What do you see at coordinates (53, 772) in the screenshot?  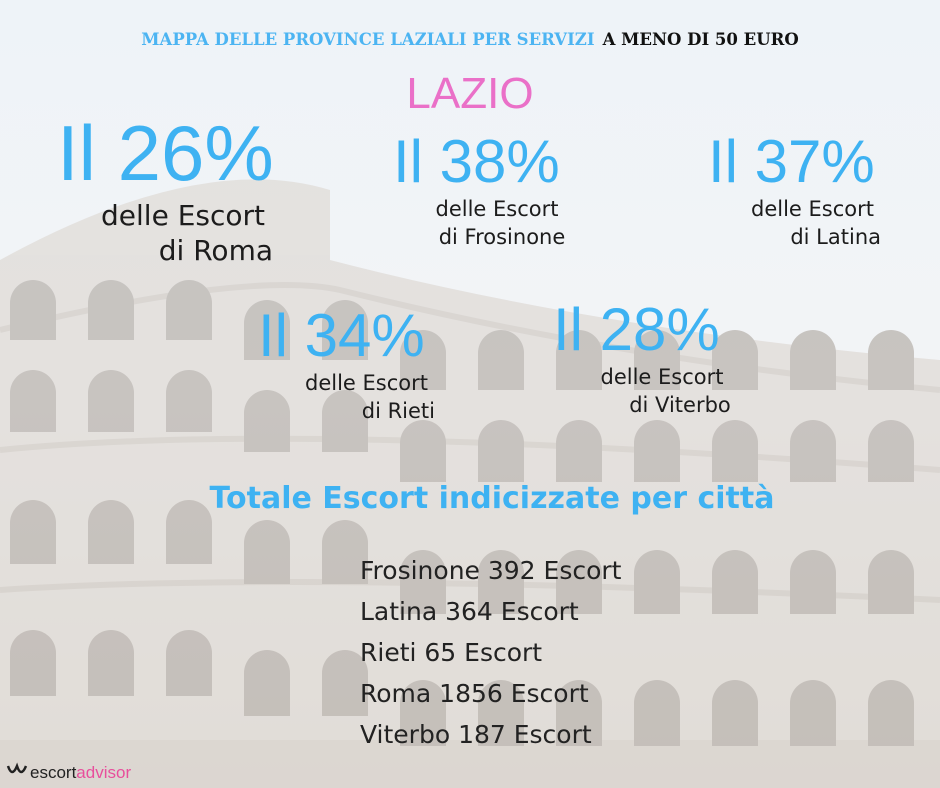 I see `logo-part: escort` at bounding box center [53, 772].